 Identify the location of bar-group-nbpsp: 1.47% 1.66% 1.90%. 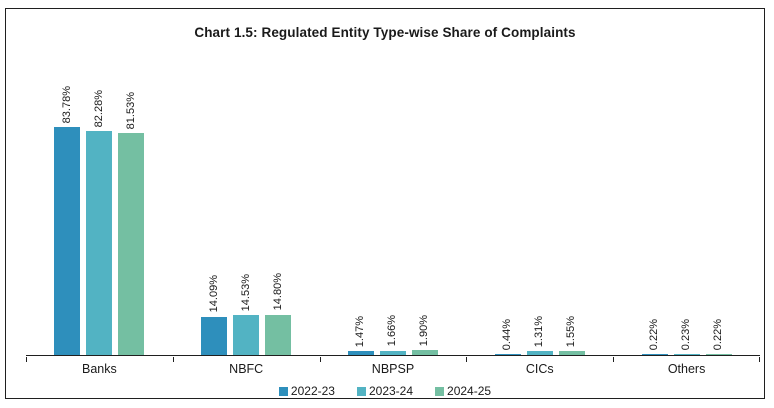
(393, 211).